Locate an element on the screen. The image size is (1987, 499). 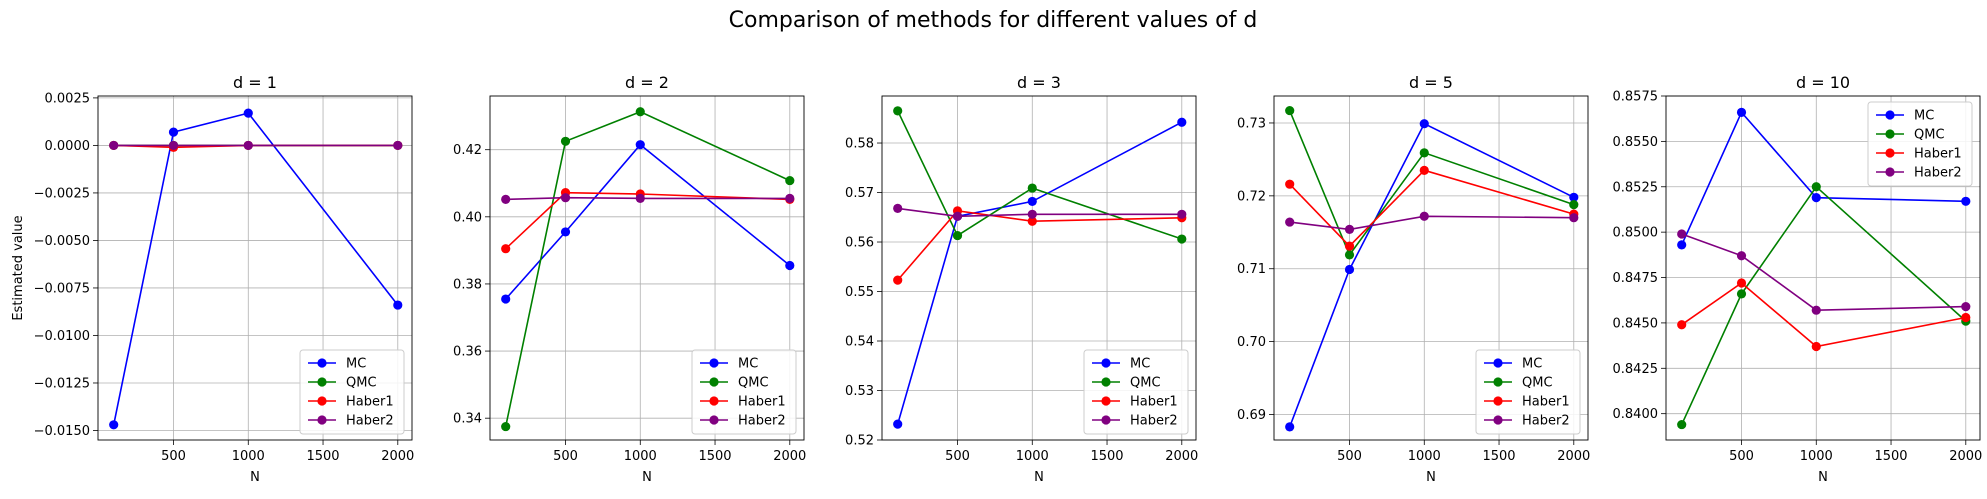
y-tick-label: 0.52 is located at coordinates (859, 441).